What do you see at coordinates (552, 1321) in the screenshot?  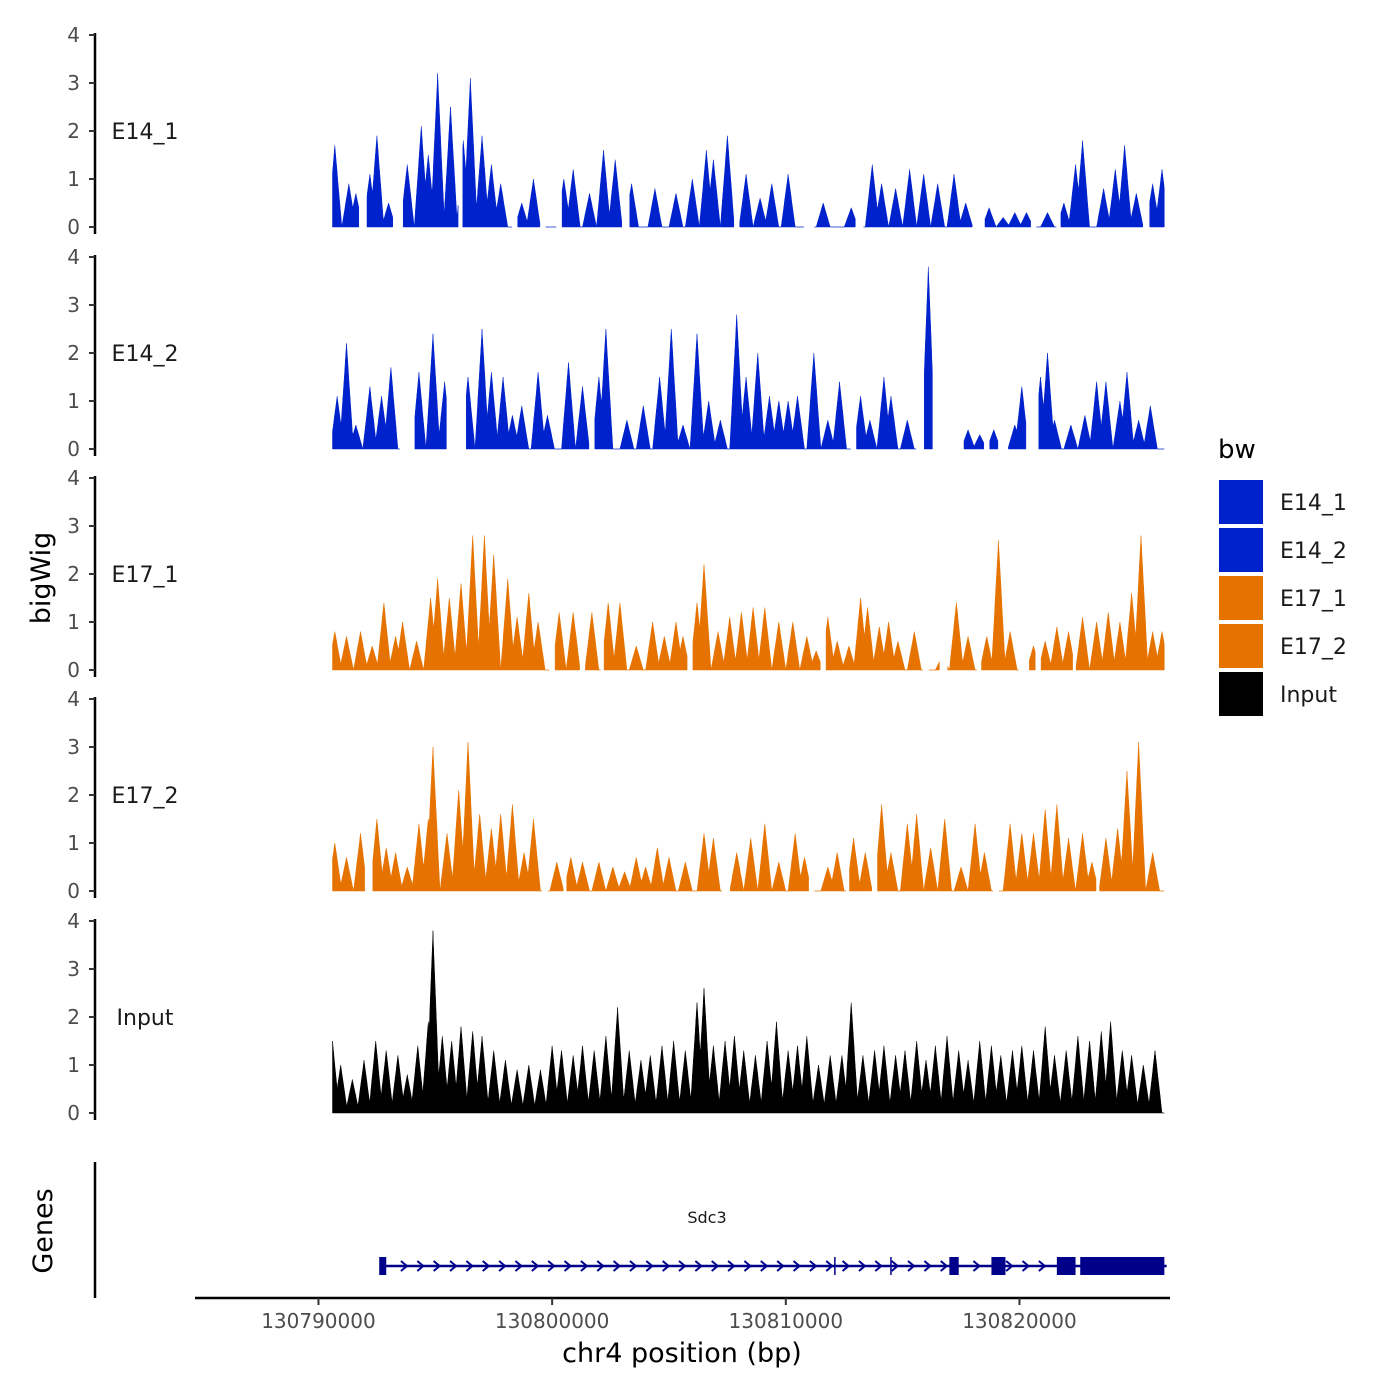 I see `x-tick-label: 130800000` at bounding box center [552, 1321].